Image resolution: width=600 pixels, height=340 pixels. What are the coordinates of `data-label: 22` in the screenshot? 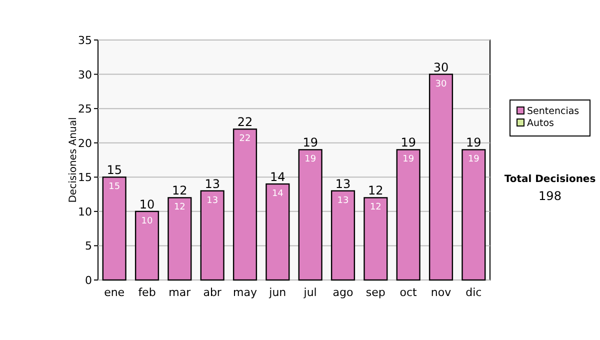 It's located at (245, 139).